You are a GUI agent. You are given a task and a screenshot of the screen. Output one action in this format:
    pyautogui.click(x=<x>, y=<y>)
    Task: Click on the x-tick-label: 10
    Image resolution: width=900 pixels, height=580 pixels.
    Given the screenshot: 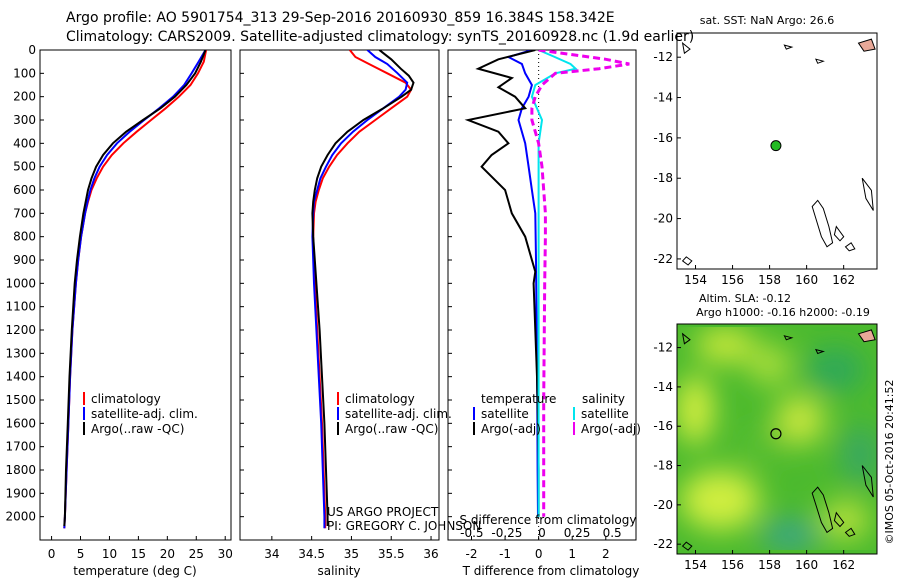 What is the action you would take?
    pyautogui.click(x=109, y=554)
    